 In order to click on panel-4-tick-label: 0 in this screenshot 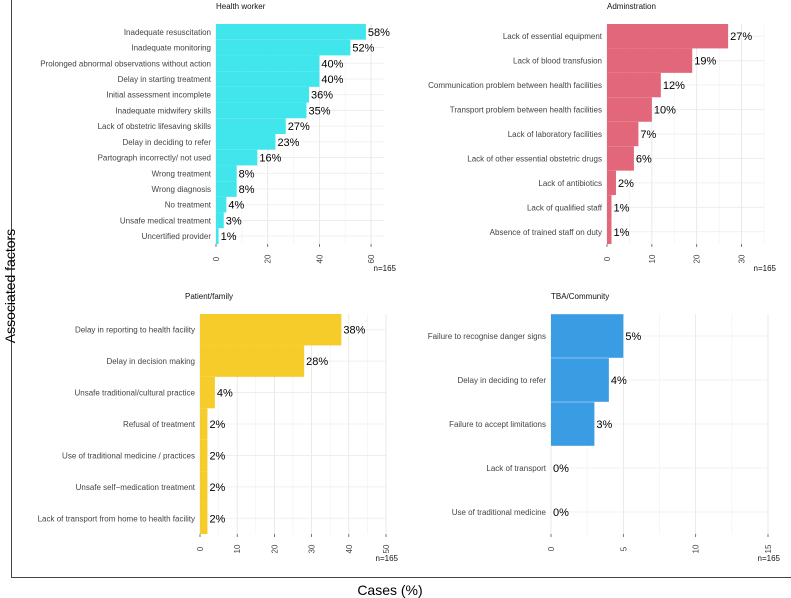, I will do `click(551, 548)`.